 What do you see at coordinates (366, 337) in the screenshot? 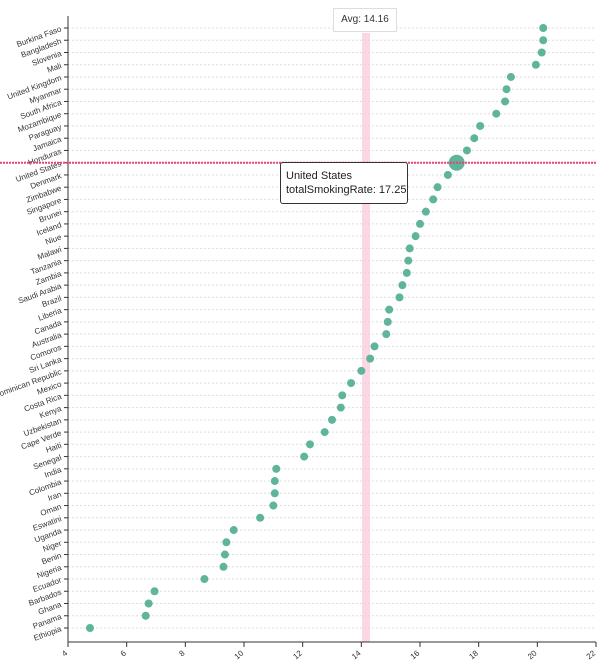
I see `average-band` at bounding box center [366, 337].